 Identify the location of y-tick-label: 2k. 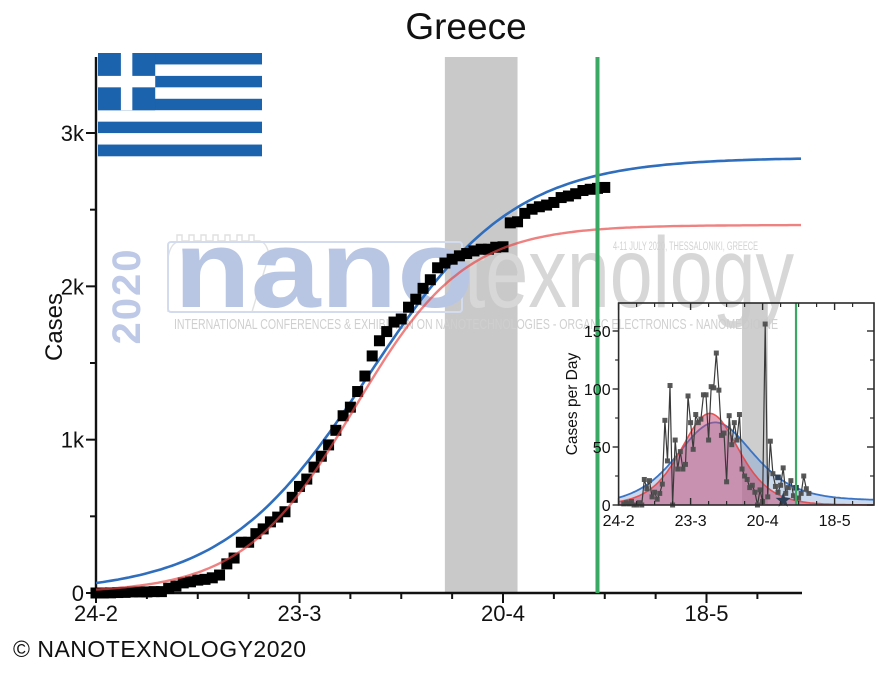
(73, 286).